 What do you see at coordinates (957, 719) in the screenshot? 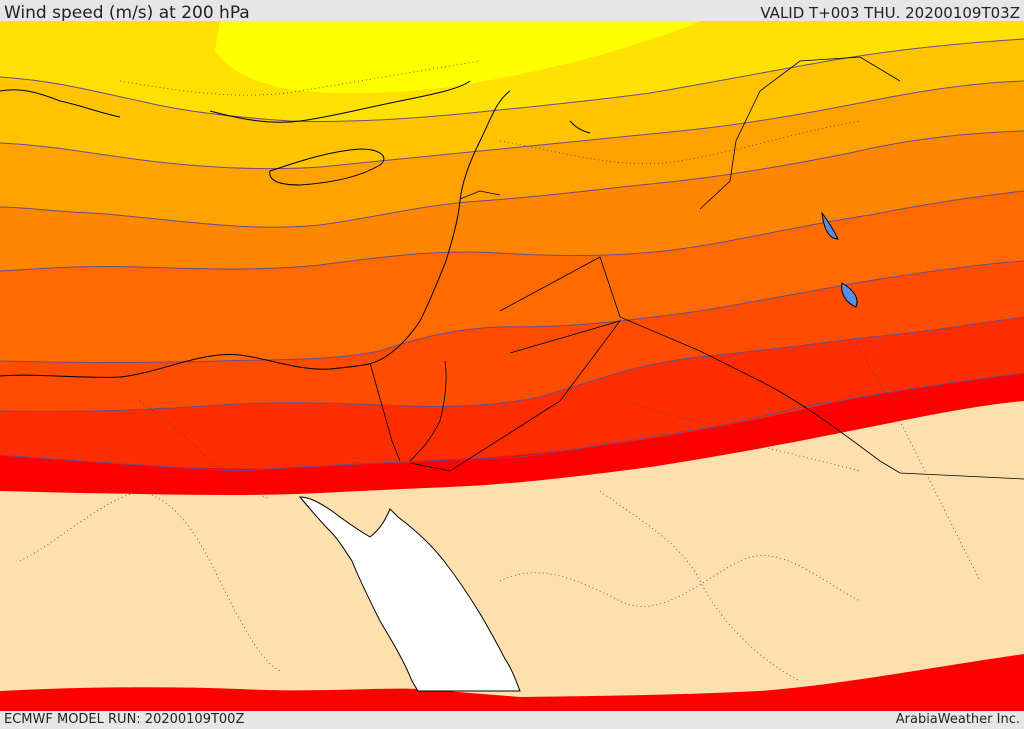
I see `credit-label: ArabiaWeather Inc.` at bounding box center [957, 719].